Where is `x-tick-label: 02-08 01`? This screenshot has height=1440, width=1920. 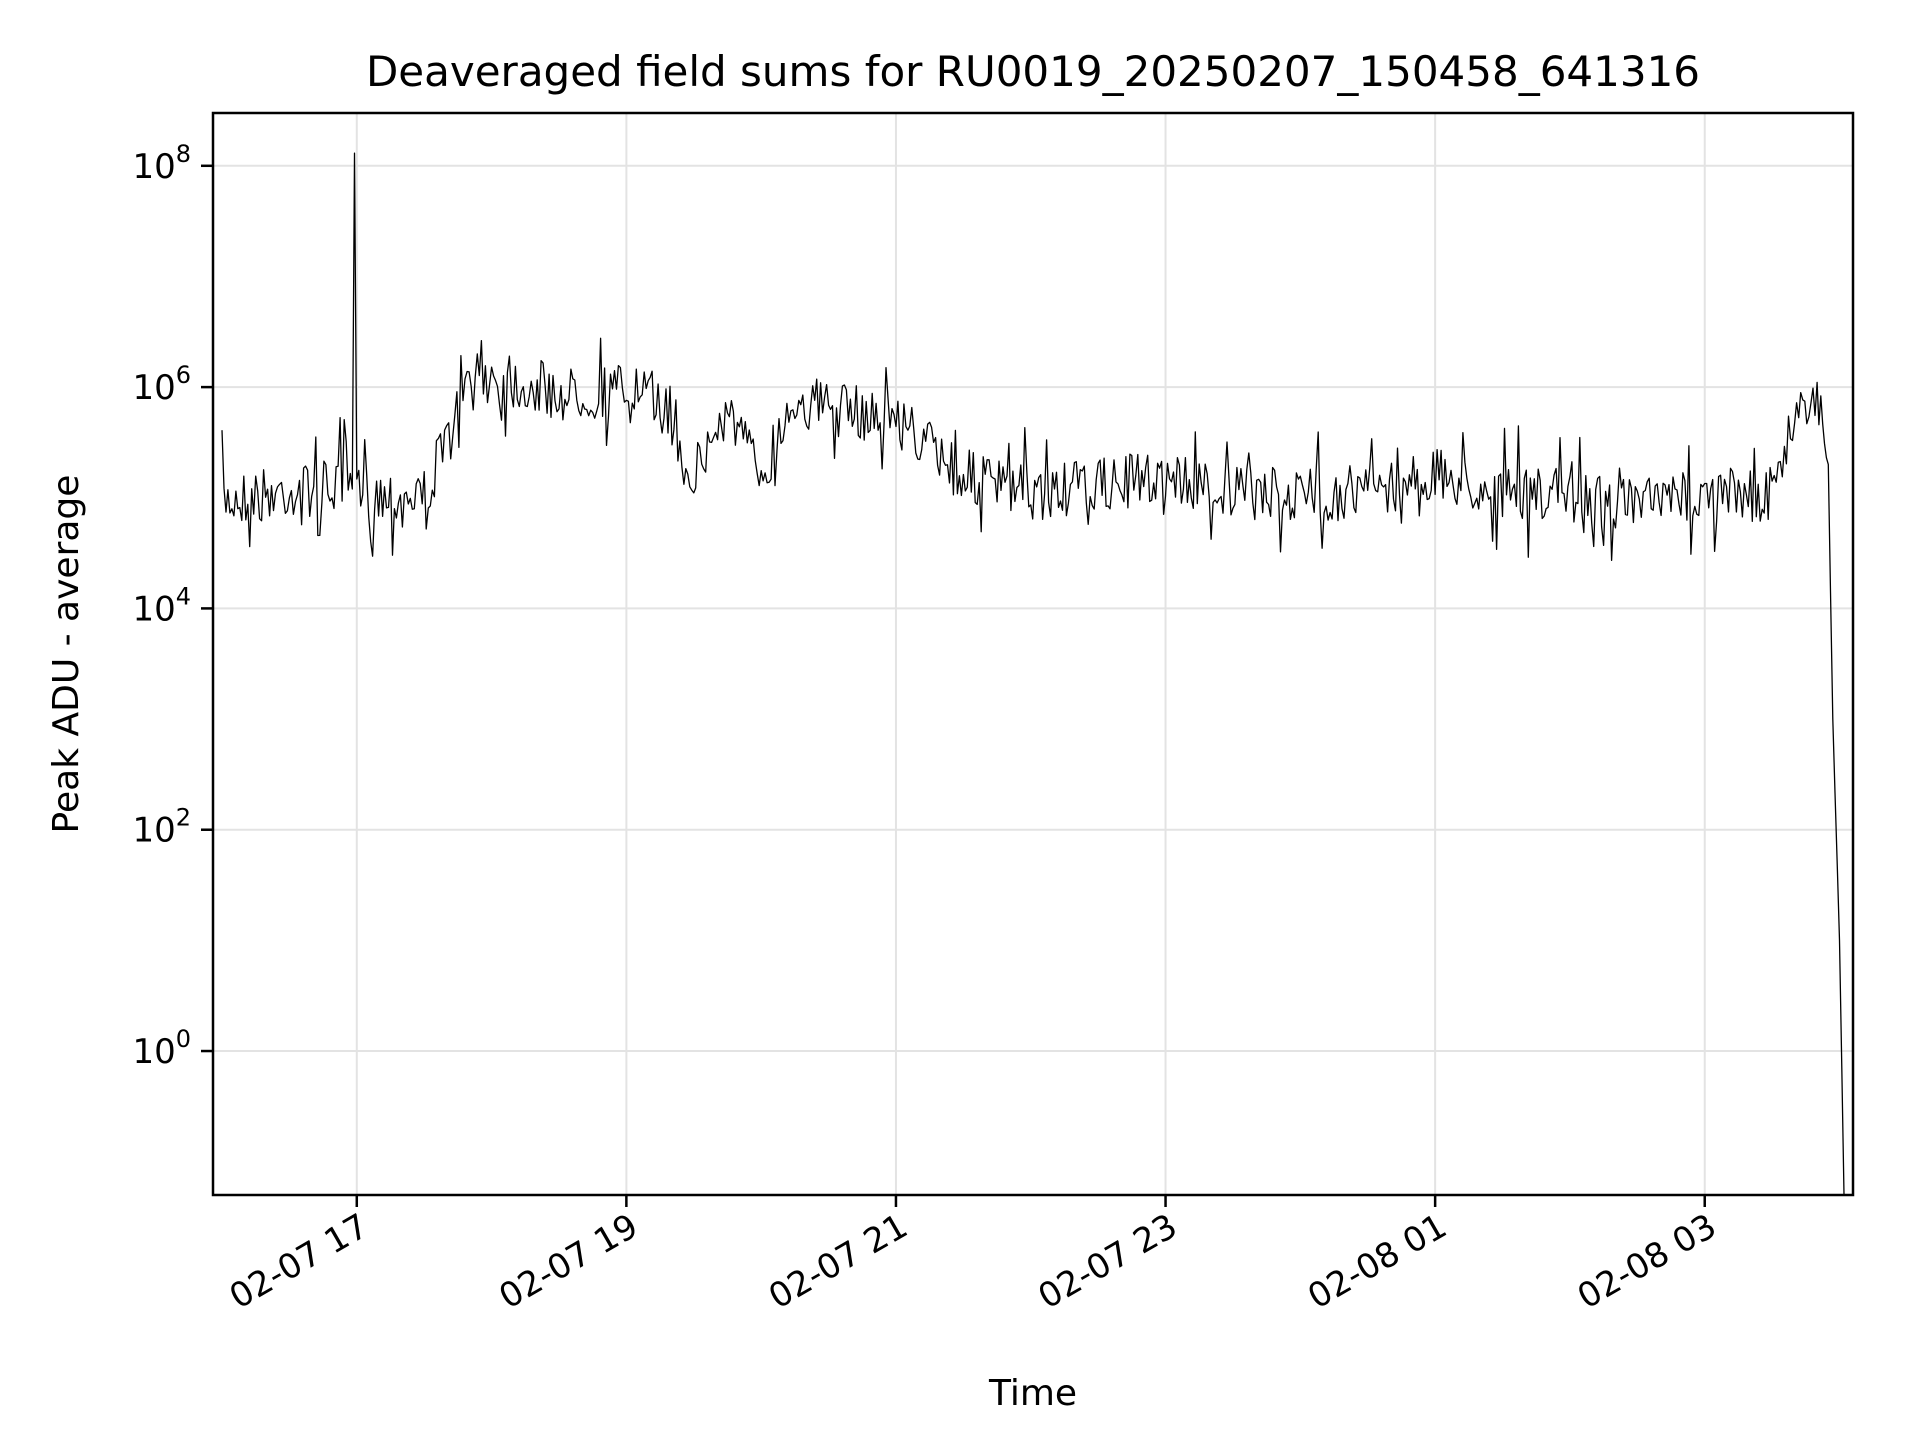
x-tick-label: 02-08 01 is located at coordinates (1377, 1261).